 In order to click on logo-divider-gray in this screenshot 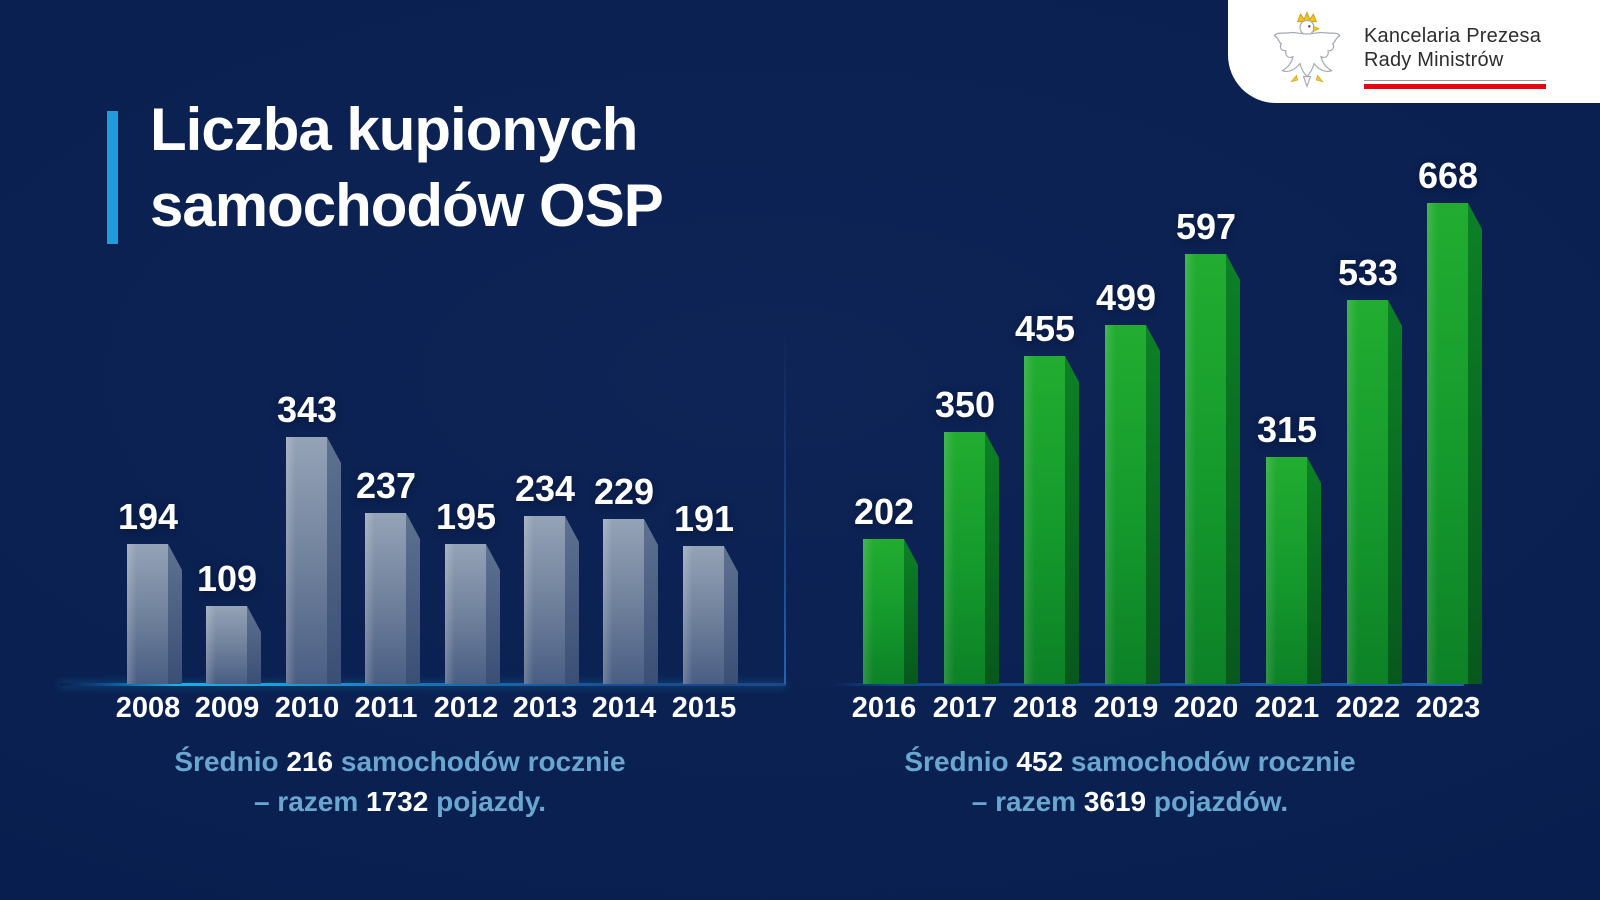, I will do `click(1455, 80)`.